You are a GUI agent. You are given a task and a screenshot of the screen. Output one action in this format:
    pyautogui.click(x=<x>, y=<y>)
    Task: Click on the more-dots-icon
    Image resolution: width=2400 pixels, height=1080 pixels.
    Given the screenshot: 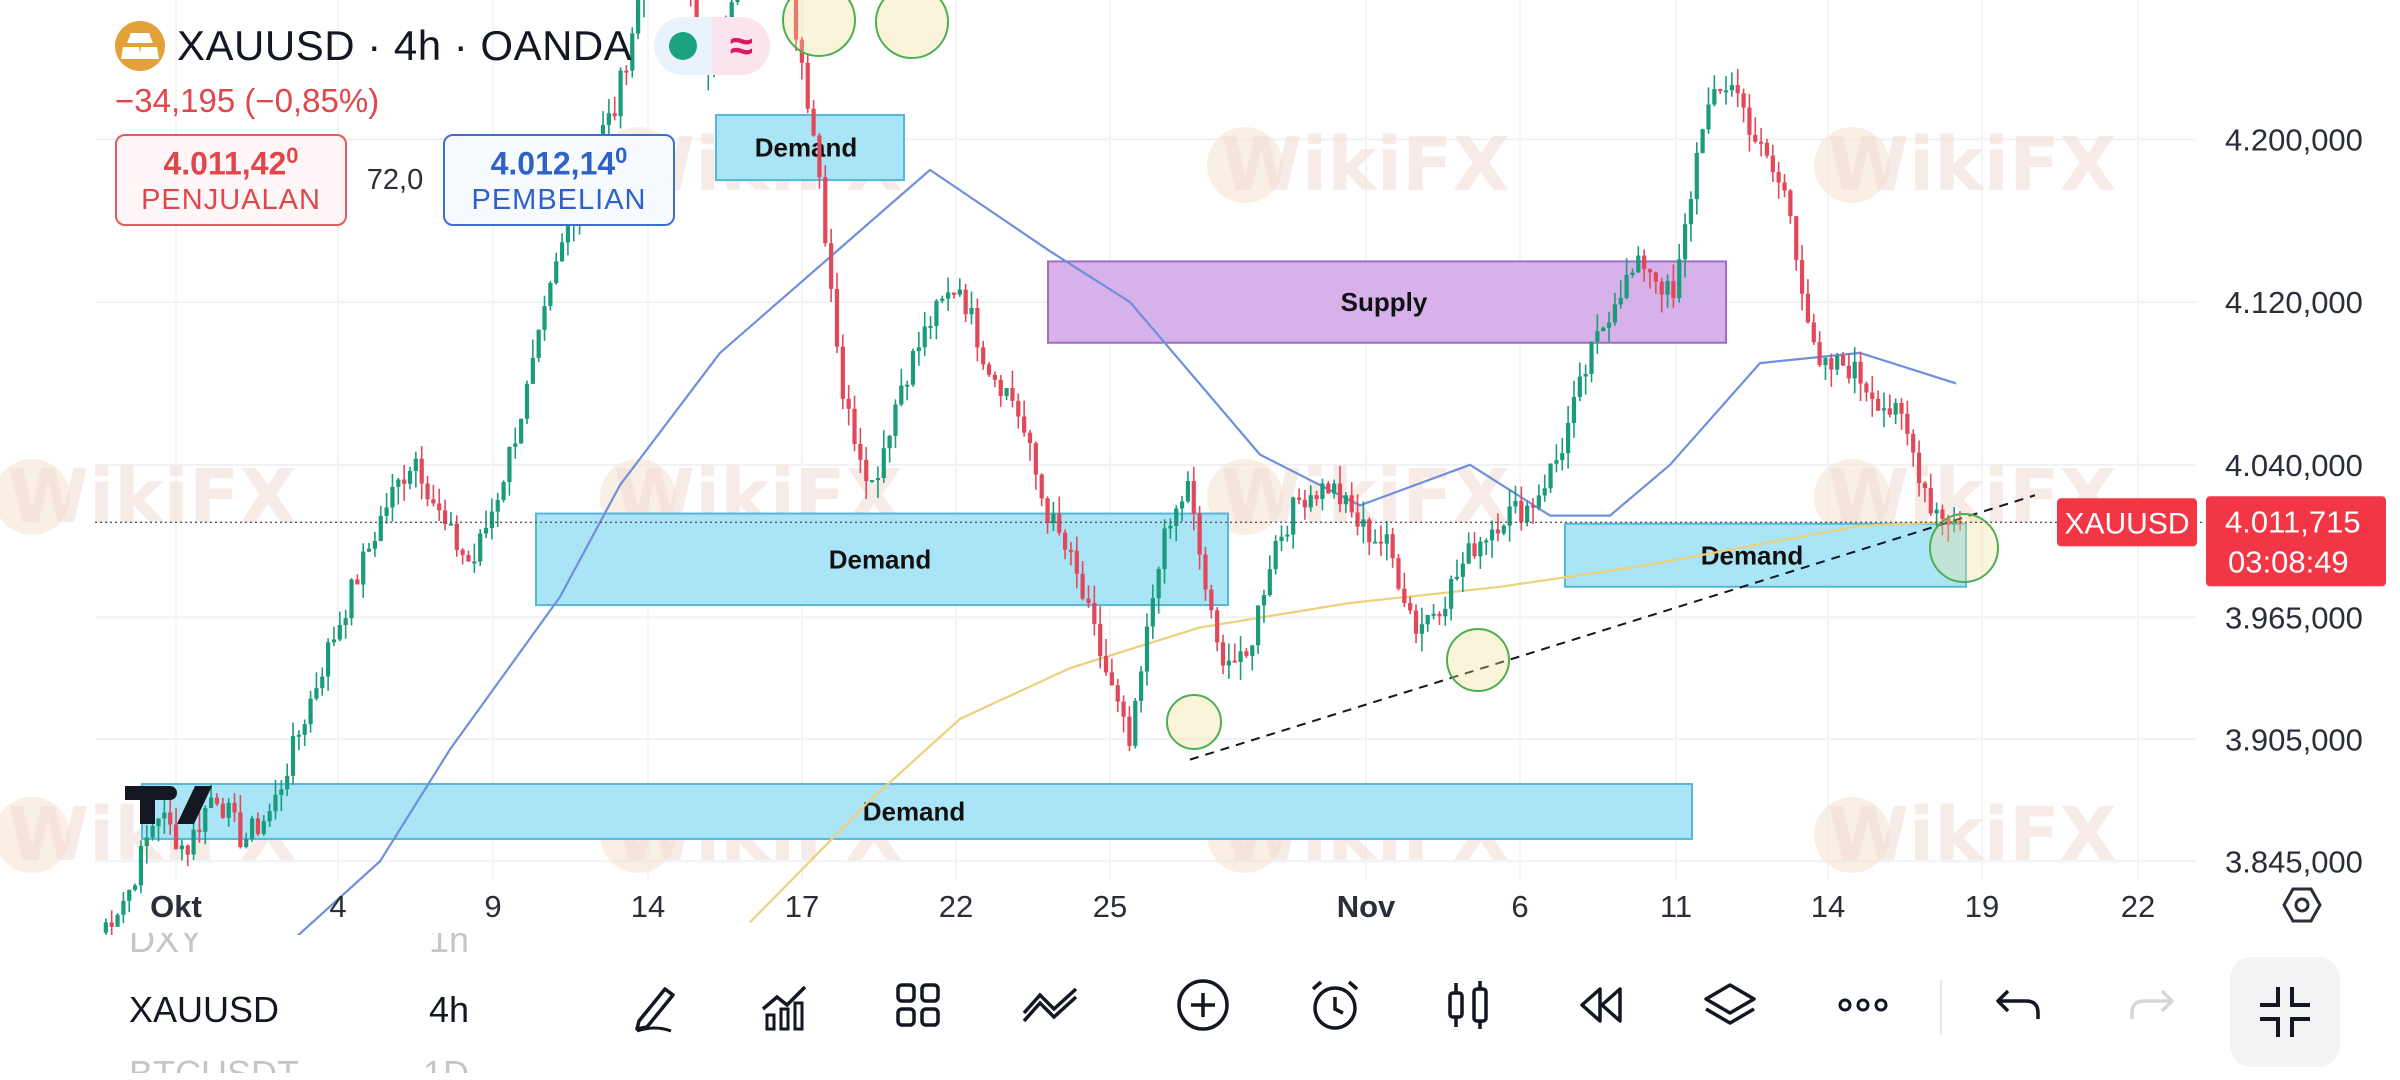 What is the action you would take?
    pyautogui.click(x=1863, y=1005)
    